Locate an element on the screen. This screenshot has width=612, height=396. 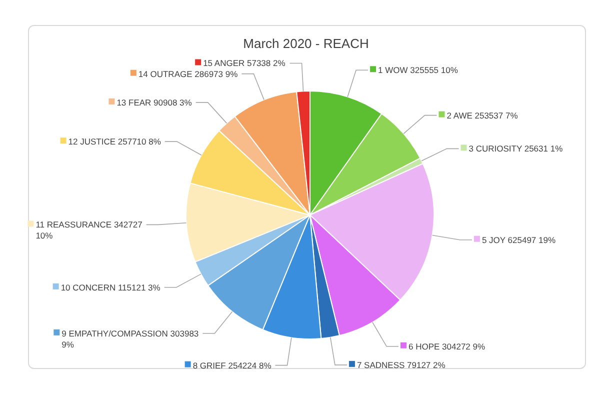
legend-label: 5 JOY 625497 19% is located at coordinates (519, 239).